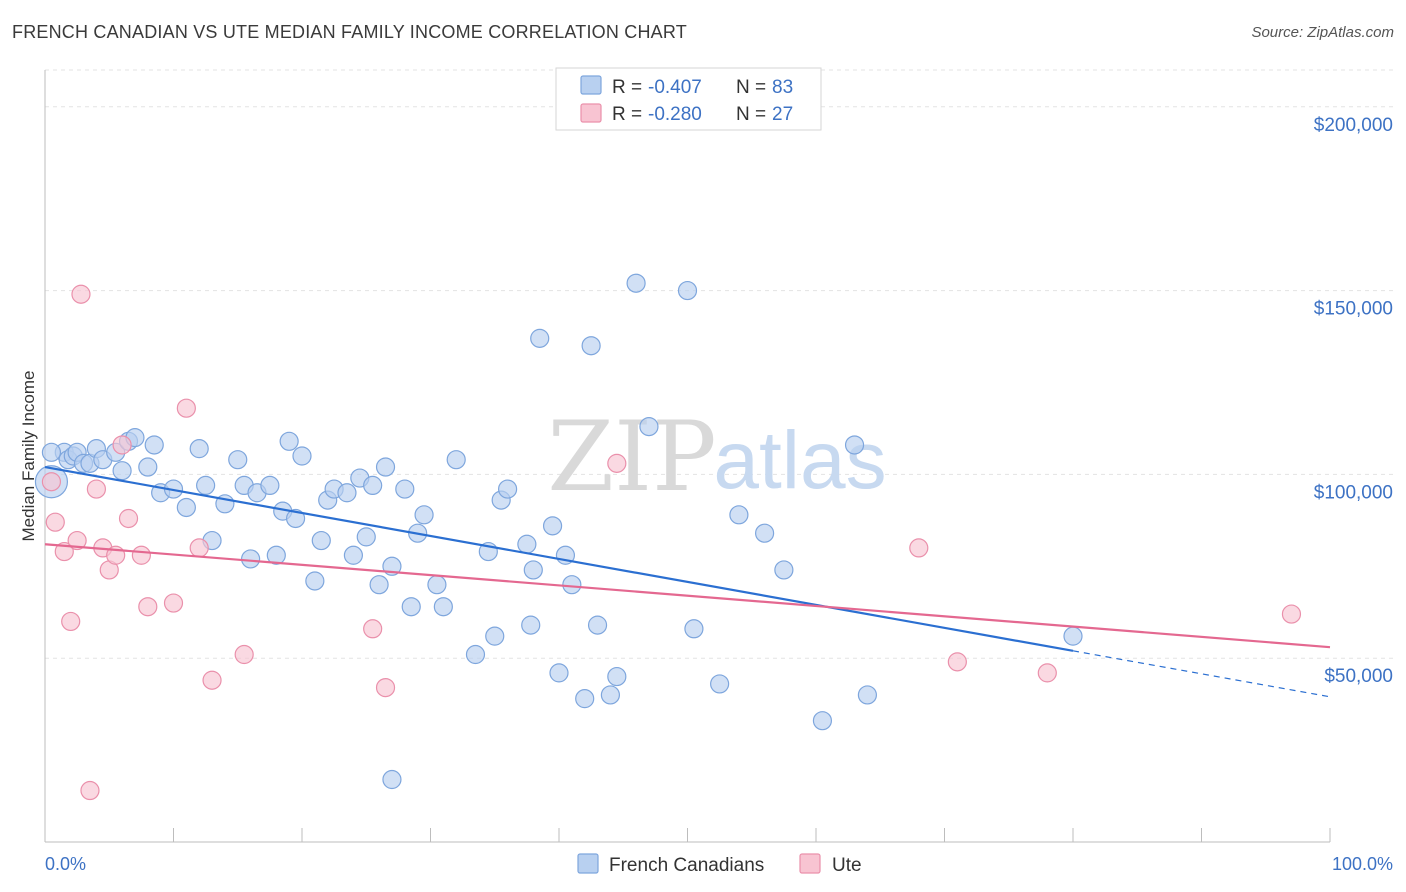 This screenshot has height=892, width=1406. I want to click on legend-n-value-1: 27, so click(782, 114).